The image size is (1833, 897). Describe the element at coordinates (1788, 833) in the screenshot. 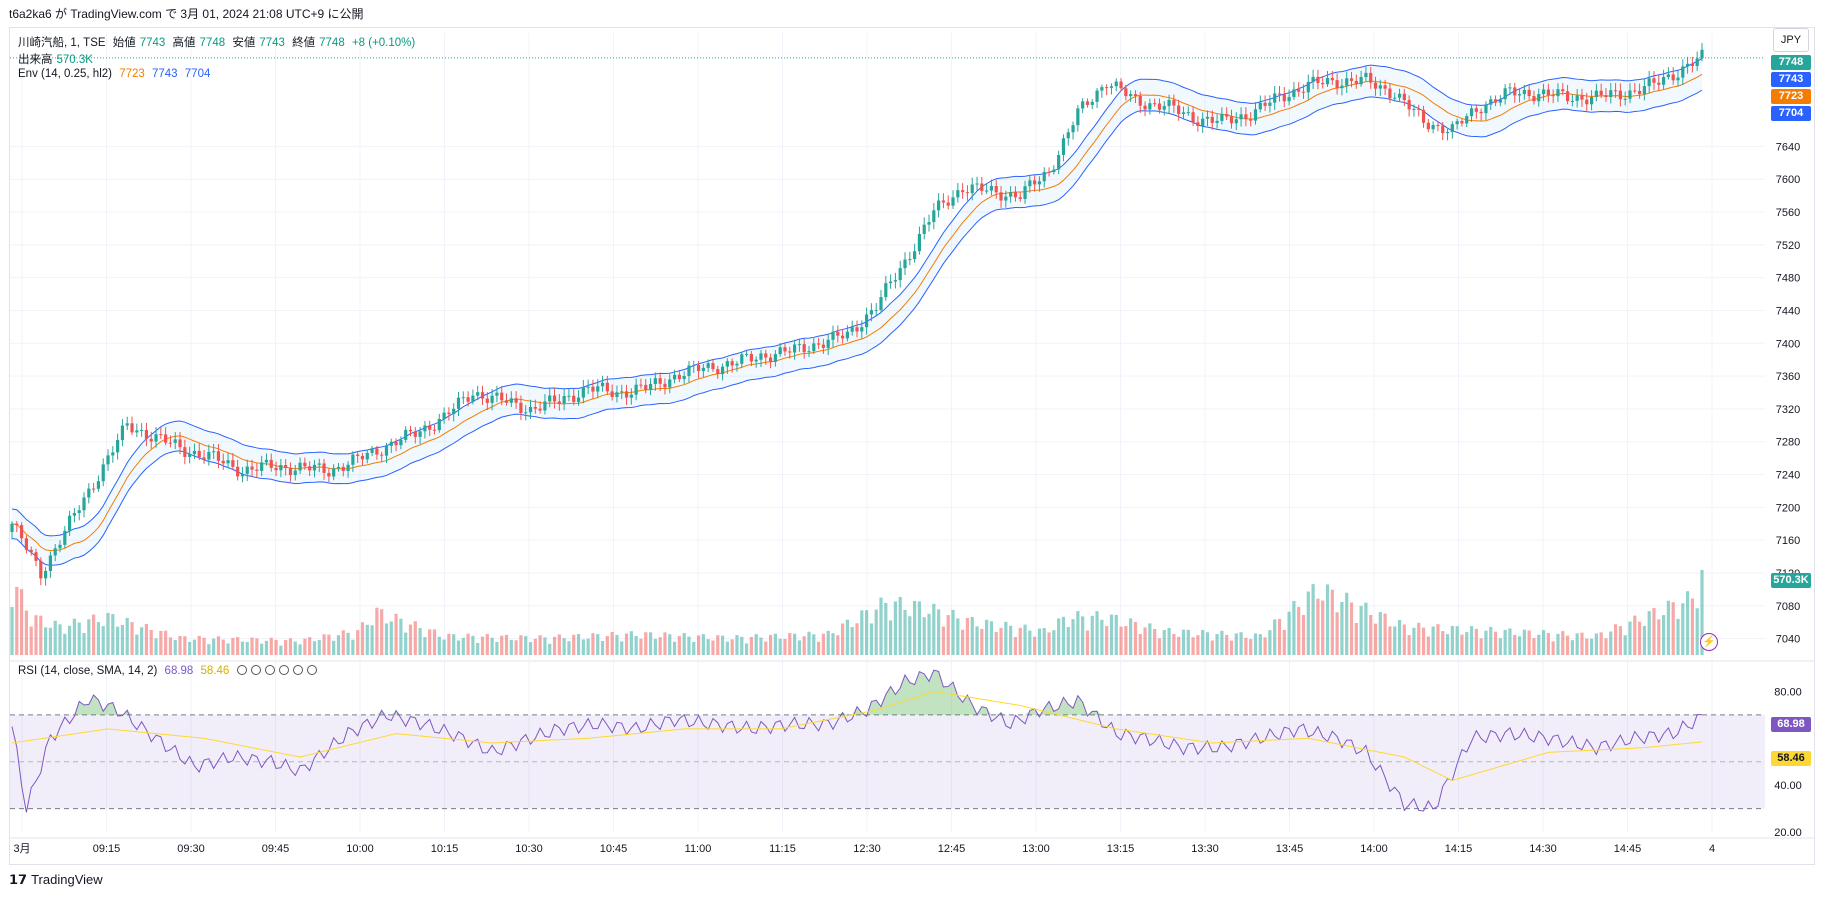

I see `rsi-tick-label: 20.00` at that location.